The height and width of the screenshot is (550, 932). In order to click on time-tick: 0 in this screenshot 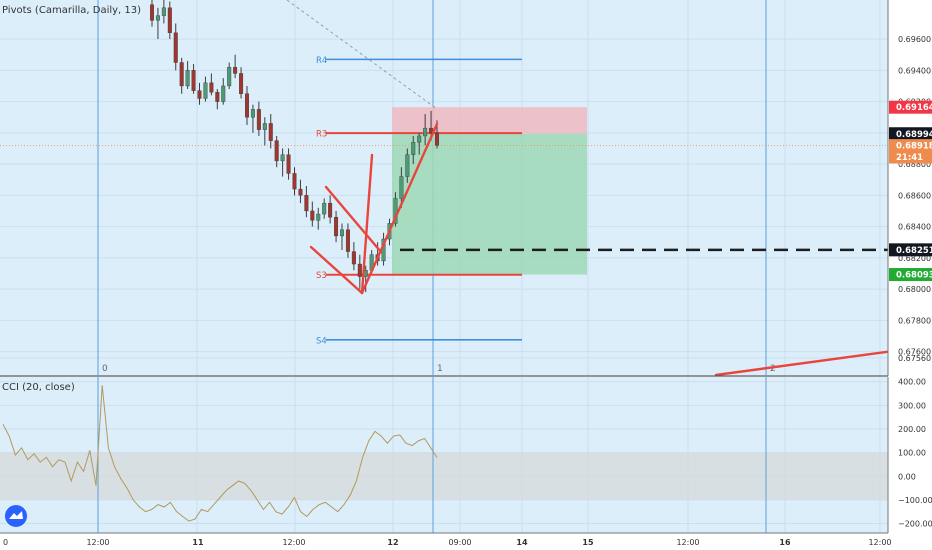, I will do `click(5, 542)`.